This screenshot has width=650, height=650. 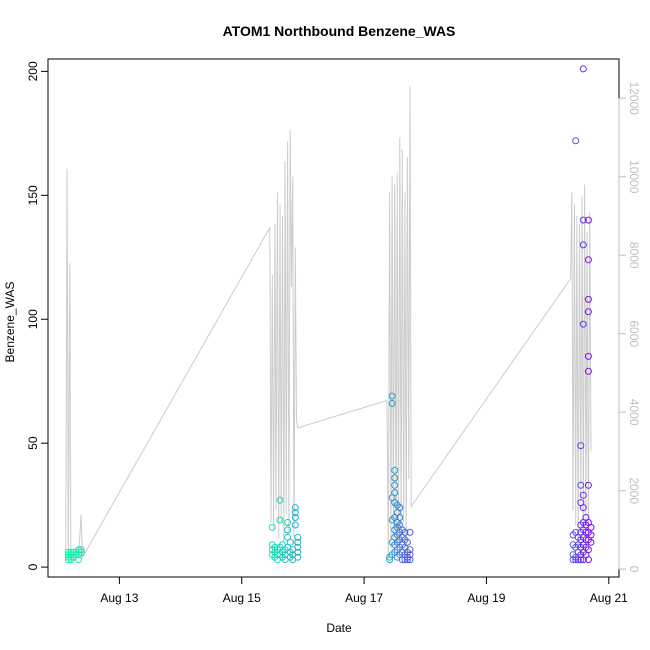 I want to click on x-tick-label: Aug 13, so click(x=119, y=598).